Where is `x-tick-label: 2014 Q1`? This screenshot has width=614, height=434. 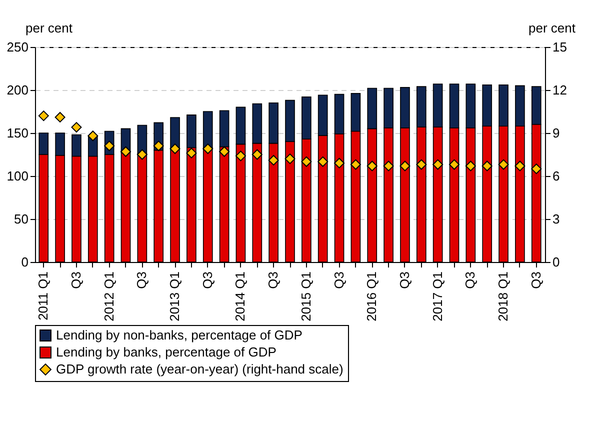
x-tick-label: 2014 Q1 is located at coordinates (240, 297).